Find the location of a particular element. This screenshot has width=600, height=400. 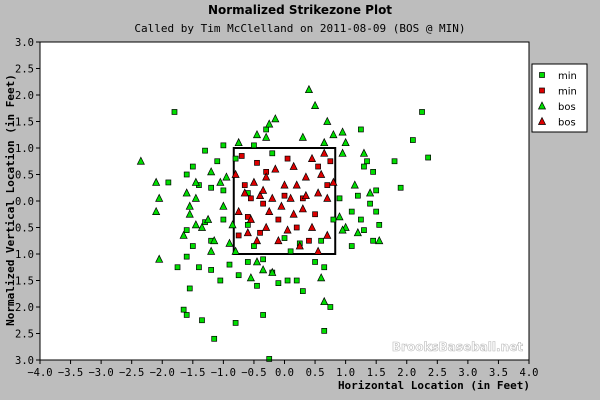

x-tick-label: 2.0 is located at coordinates (406, 373).